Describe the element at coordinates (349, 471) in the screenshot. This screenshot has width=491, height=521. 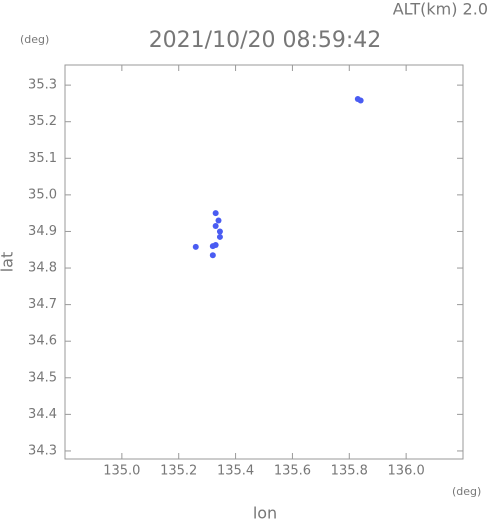
I see `x-tick-label: 135.8` at that location.